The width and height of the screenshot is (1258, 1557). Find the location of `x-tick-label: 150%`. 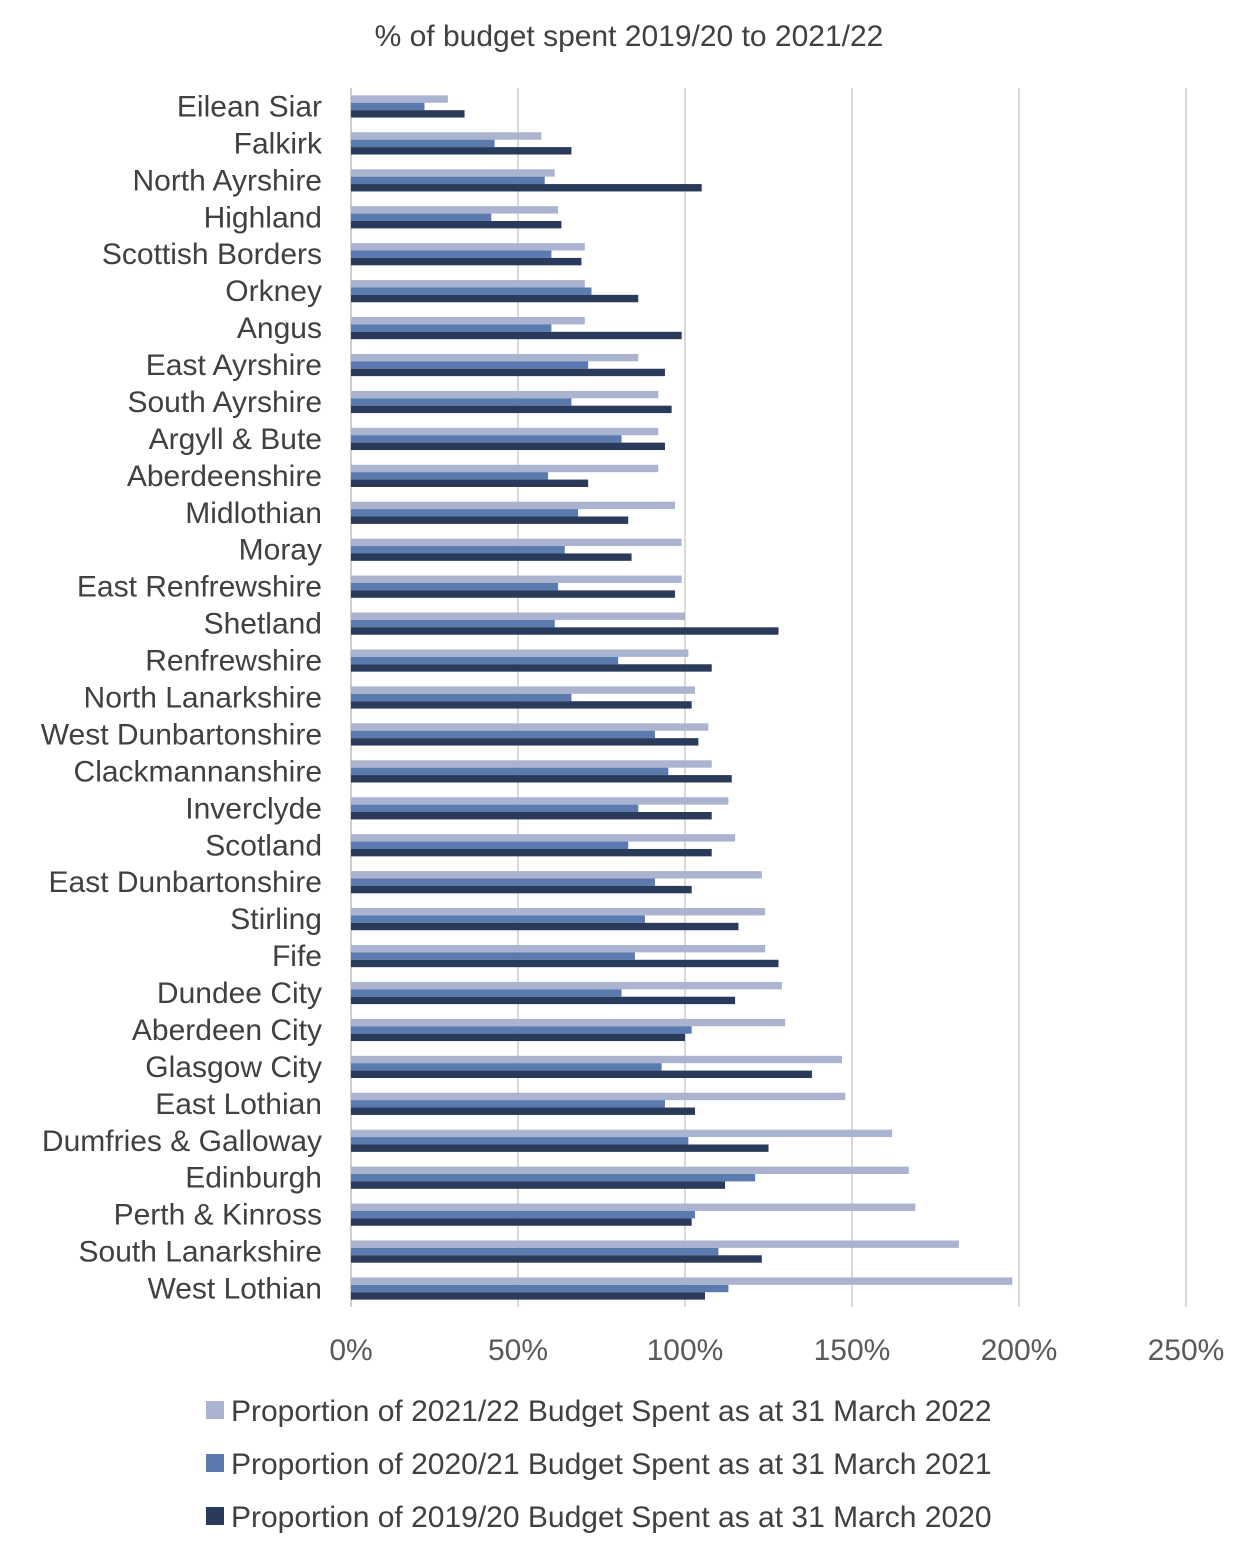

x-tick-label: 150% is located at coordinates (852, 1350).